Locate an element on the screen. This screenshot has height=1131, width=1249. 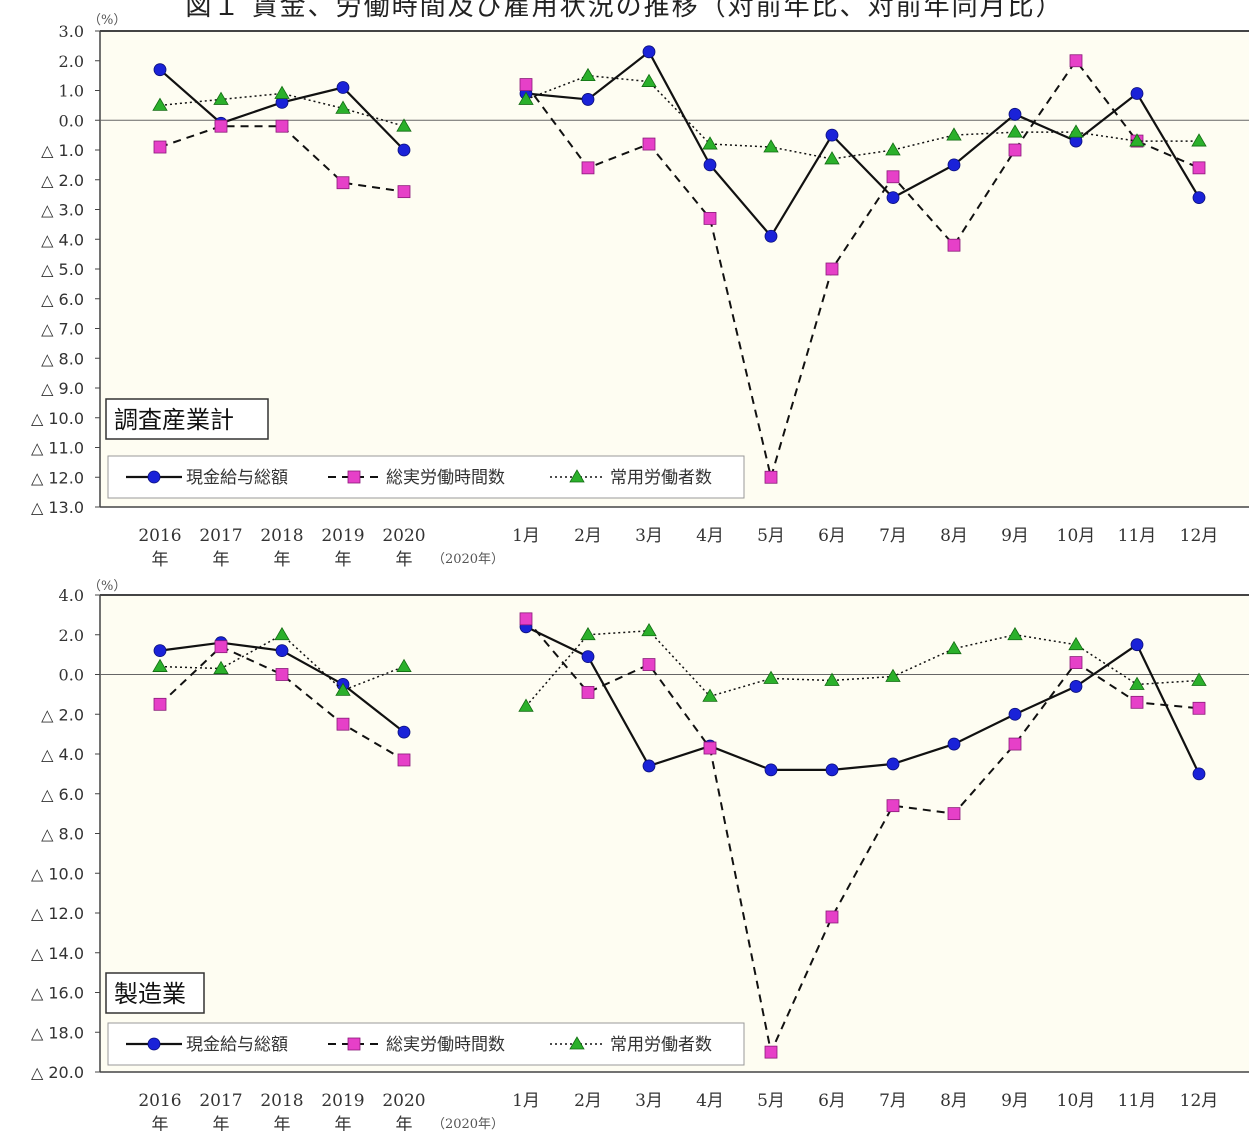
y-tick-label: 4.0 is located at coordinates (71, 595).